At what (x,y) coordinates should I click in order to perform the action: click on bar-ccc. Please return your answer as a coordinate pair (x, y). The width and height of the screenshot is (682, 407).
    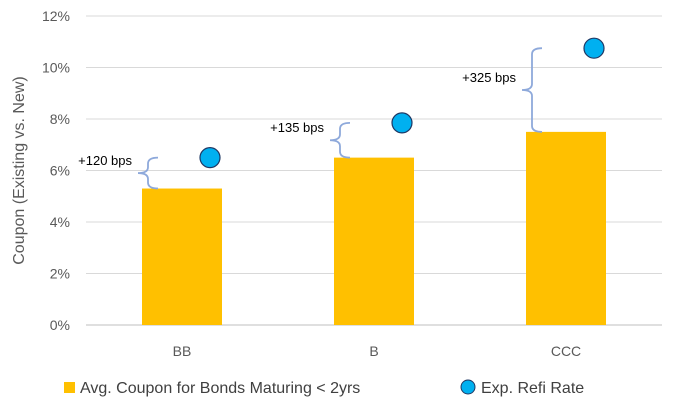
    Looking at the image, I should click on (566, 228).